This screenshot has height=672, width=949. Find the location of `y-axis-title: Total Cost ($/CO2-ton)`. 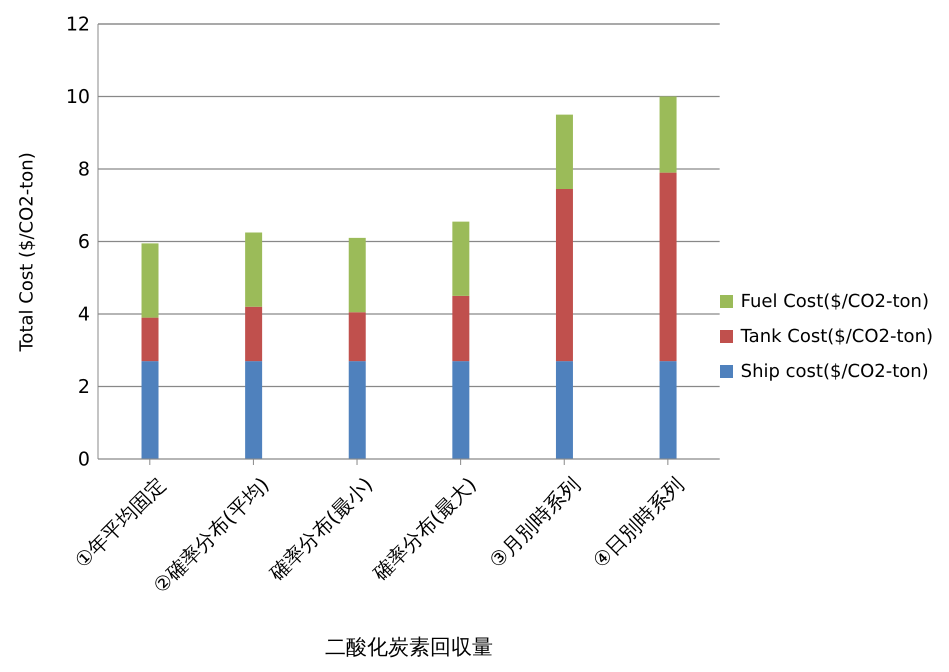

y-axis-title: Total Cost ($/CO2-ton) is located at coordinates (27, 252).